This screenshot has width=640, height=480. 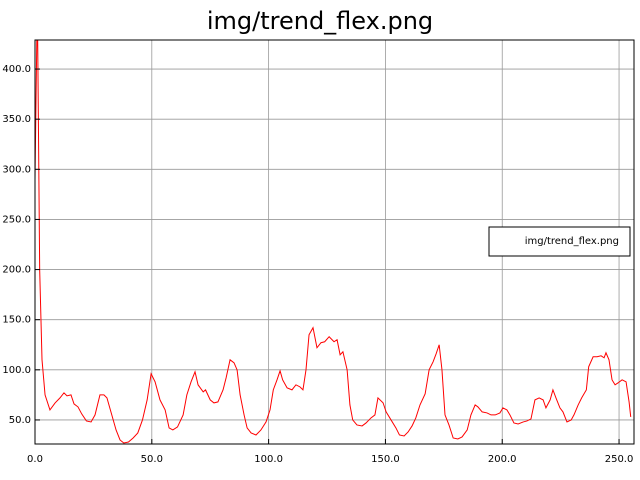 What do you see at coordinates (152, 459) in the screenshot?
I see `x-tick-label: 50.0` at bounding box center [152, 459].